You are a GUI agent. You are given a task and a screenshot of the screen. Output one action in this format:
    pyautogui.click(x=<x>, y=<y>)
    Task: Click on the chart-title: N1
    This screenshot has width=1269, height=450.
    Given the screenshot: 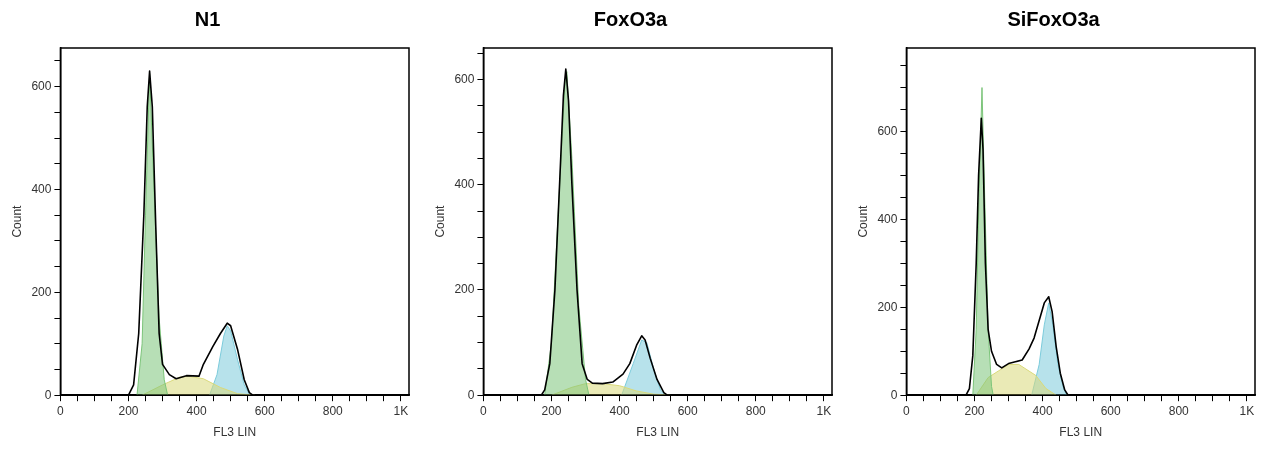 What is the action you would take?
    pyautogui.click(x=207, y=18)
    